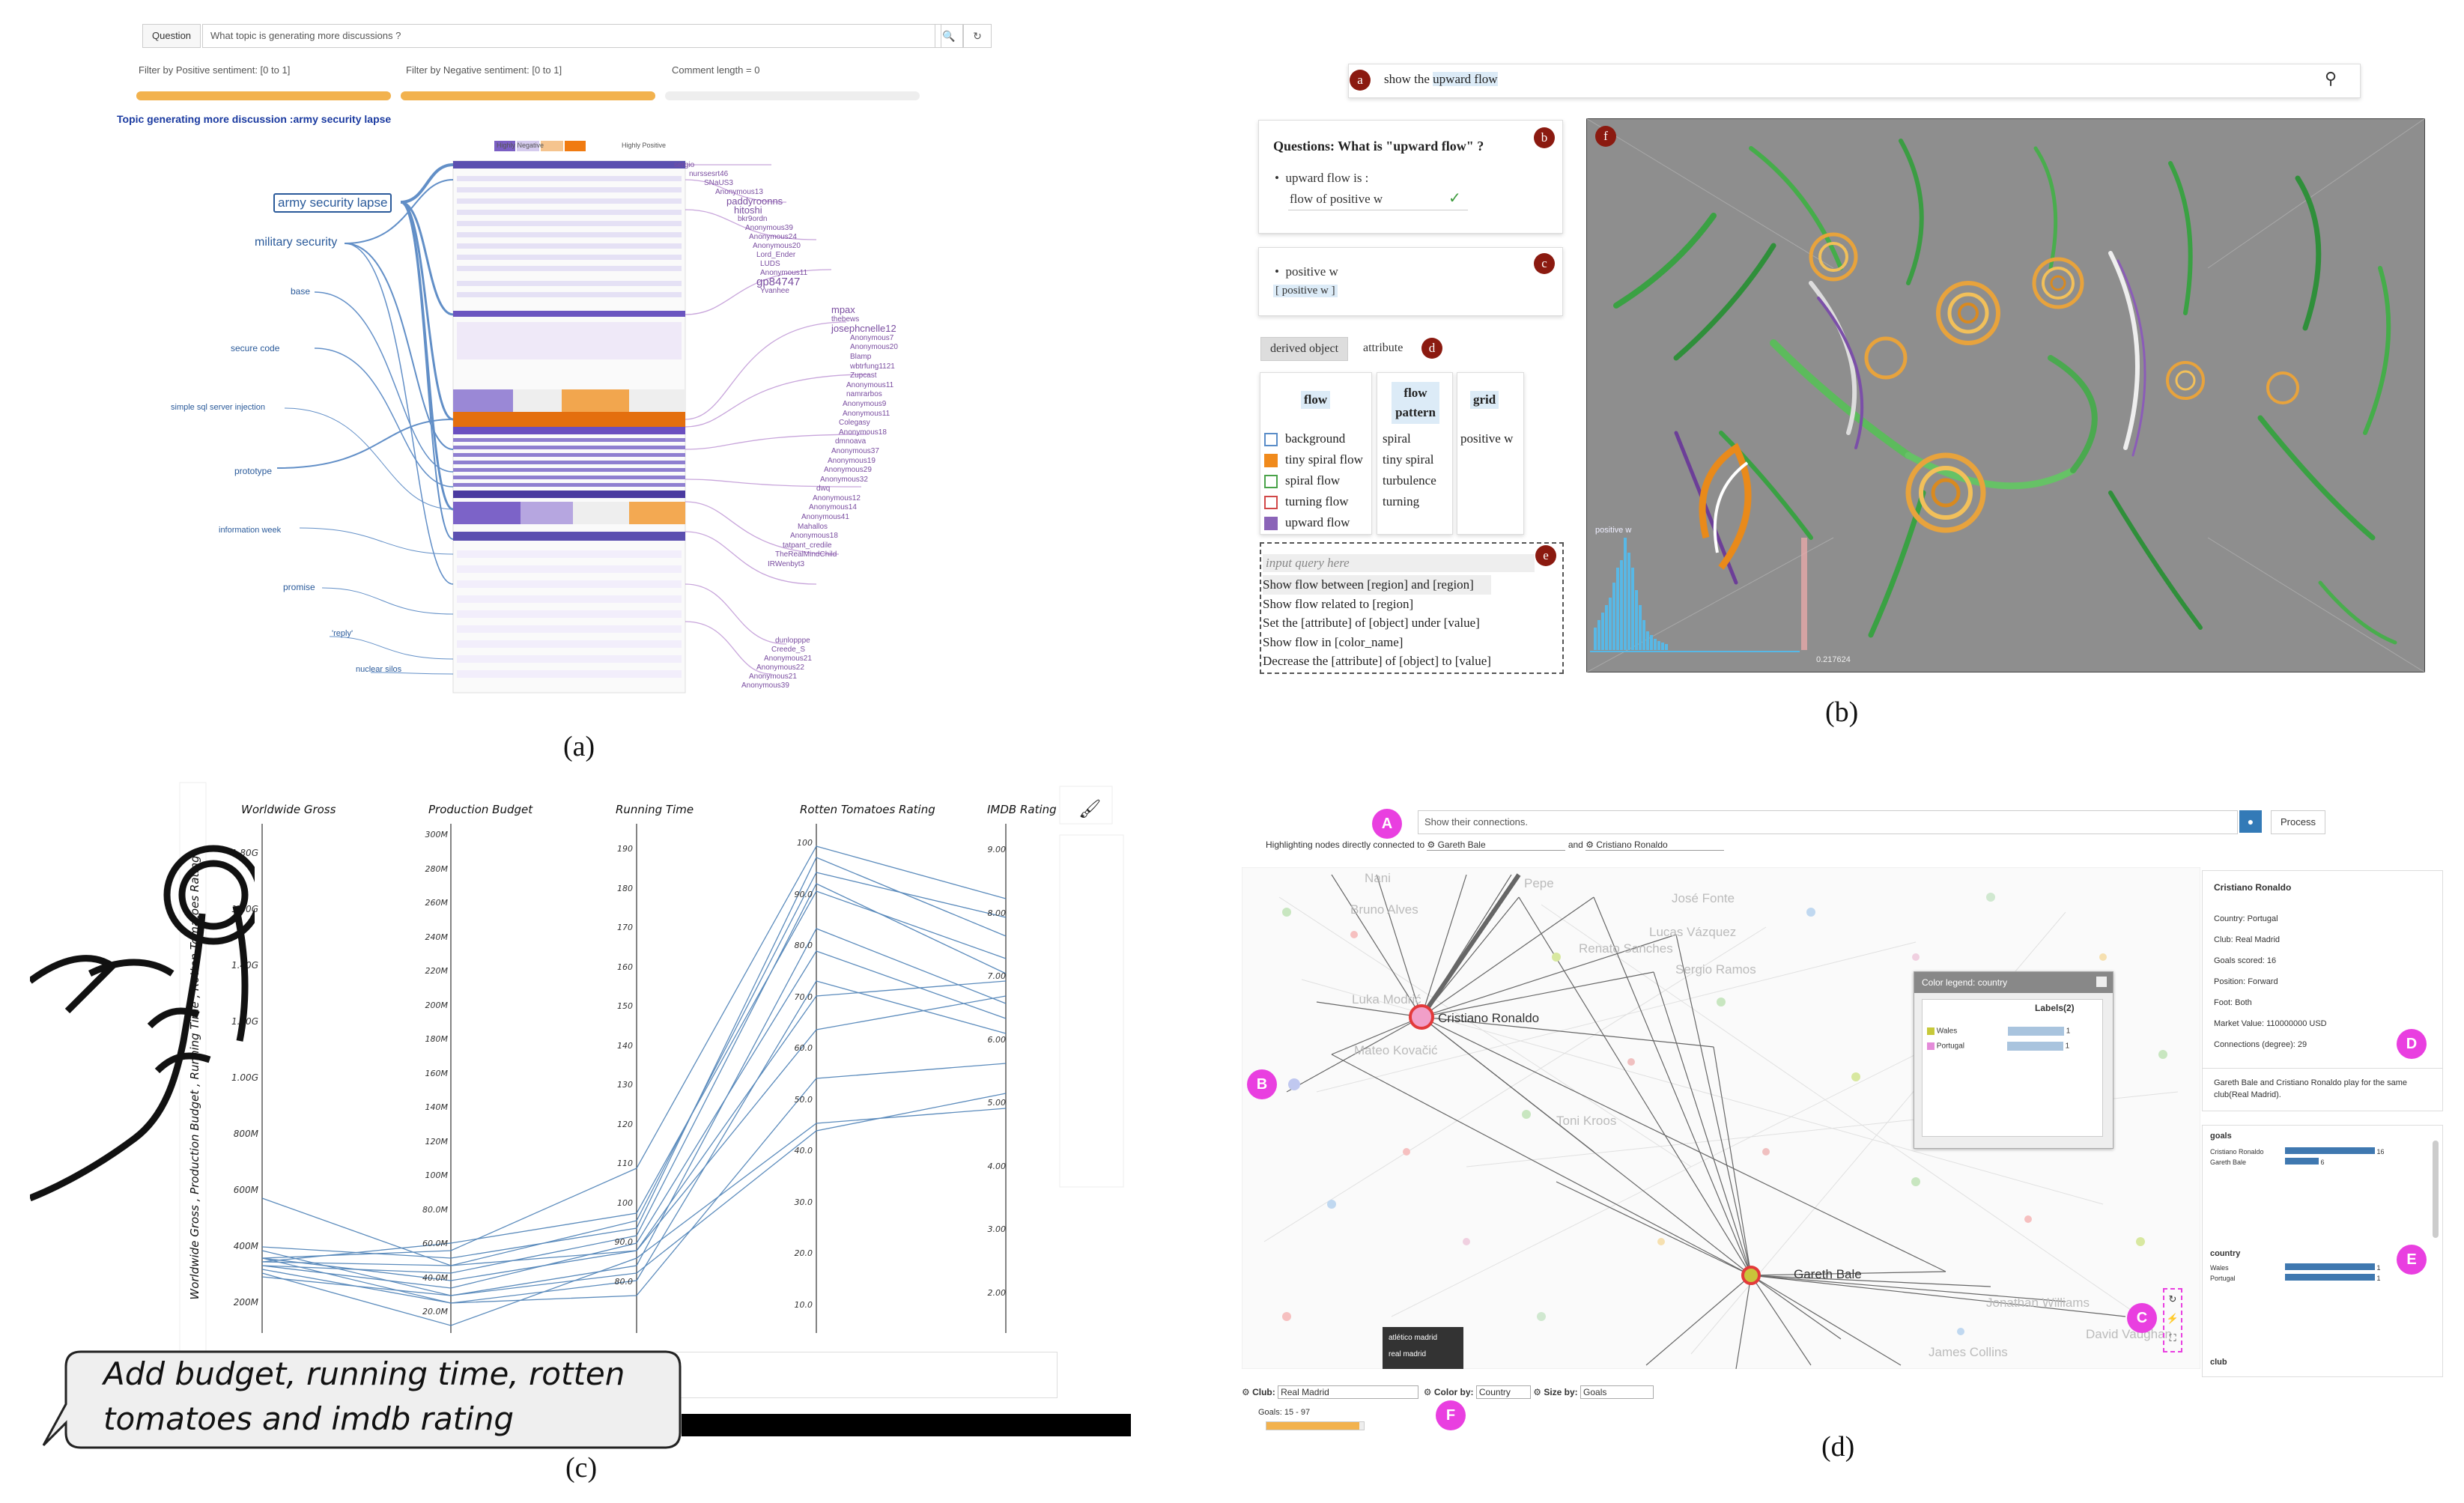 The height and width of the screenshot is (1503, 2464). I want to click on user-label: Yvanhee, so click(774, 291).